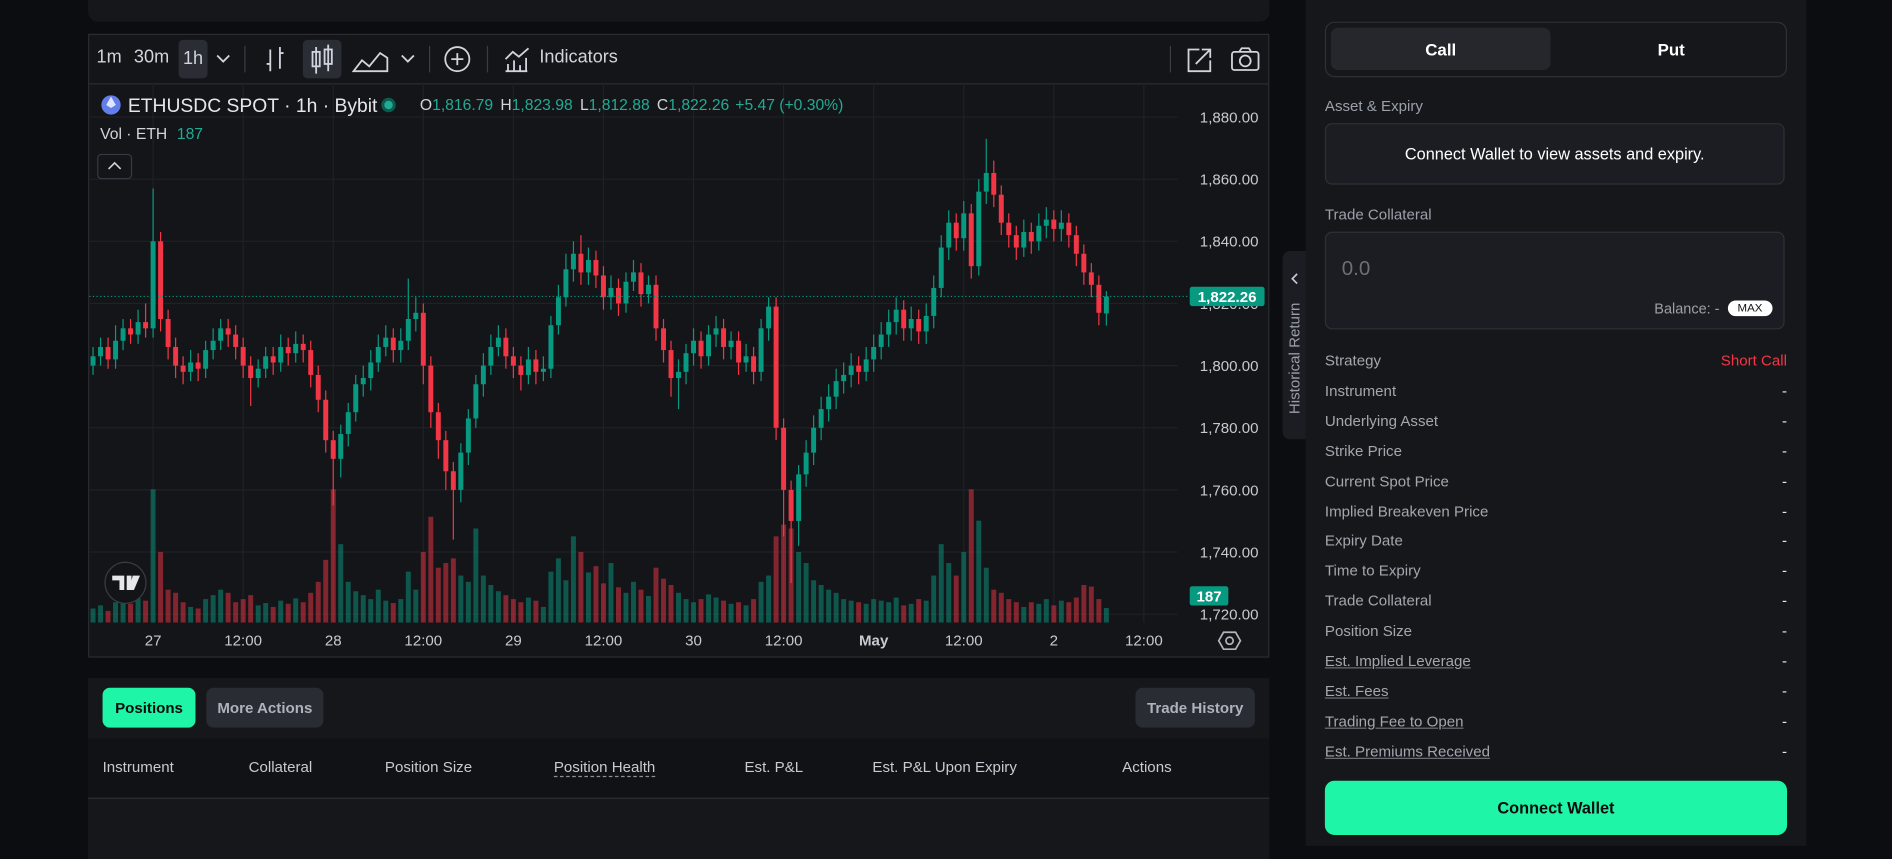  Describe the element at coordinates (426, 105) in the screenshot. I see `ohlc-letter: O` at that location.